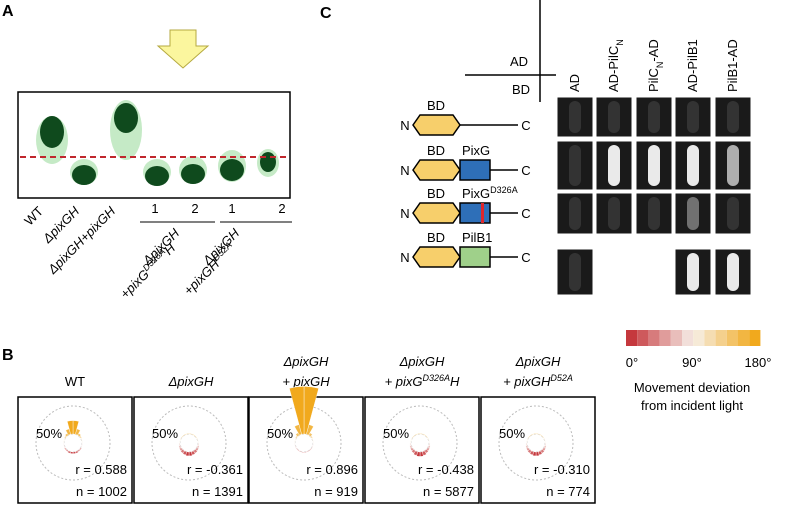 Image resolution: width=787 pixels, height=520 pixels. Describe the element at coordinates (653, 50) in the screenshot. I see `text-segment: -AD` at that location.